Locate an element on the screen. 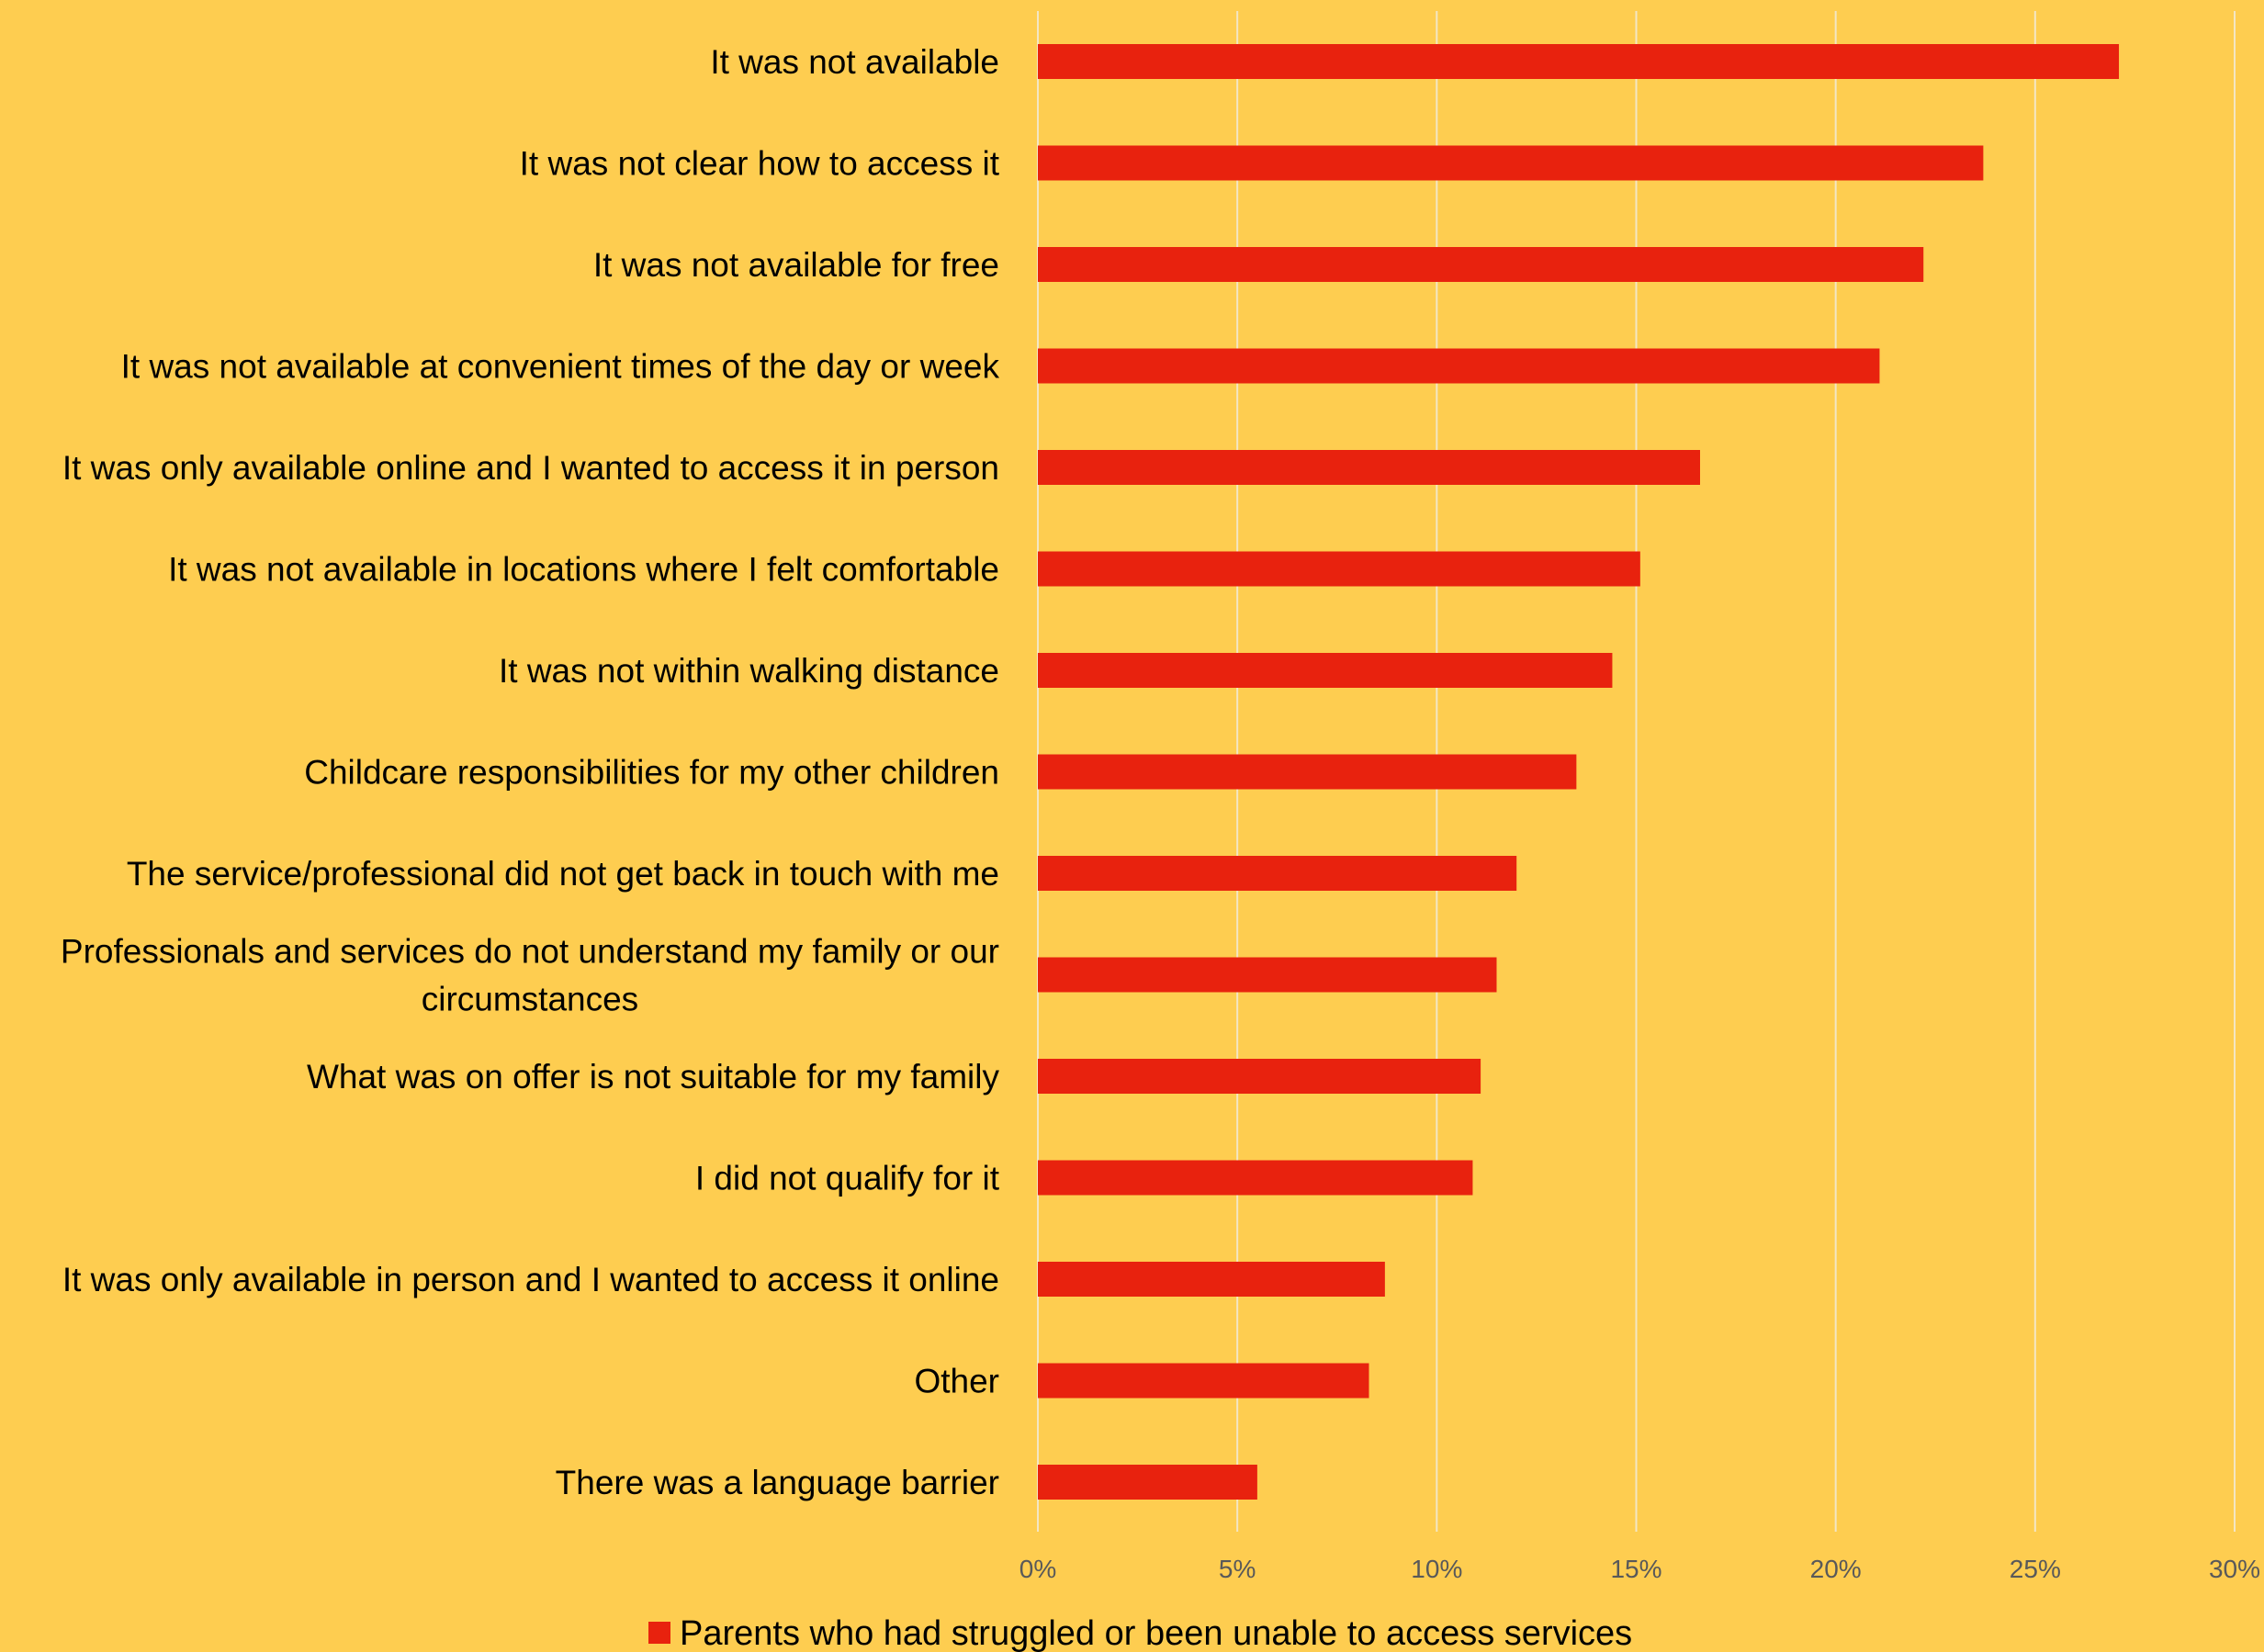  x-axis-ticks: 0% 5% 10% 15% 20% 25% 30% is located at coordinates (1639, 1569).